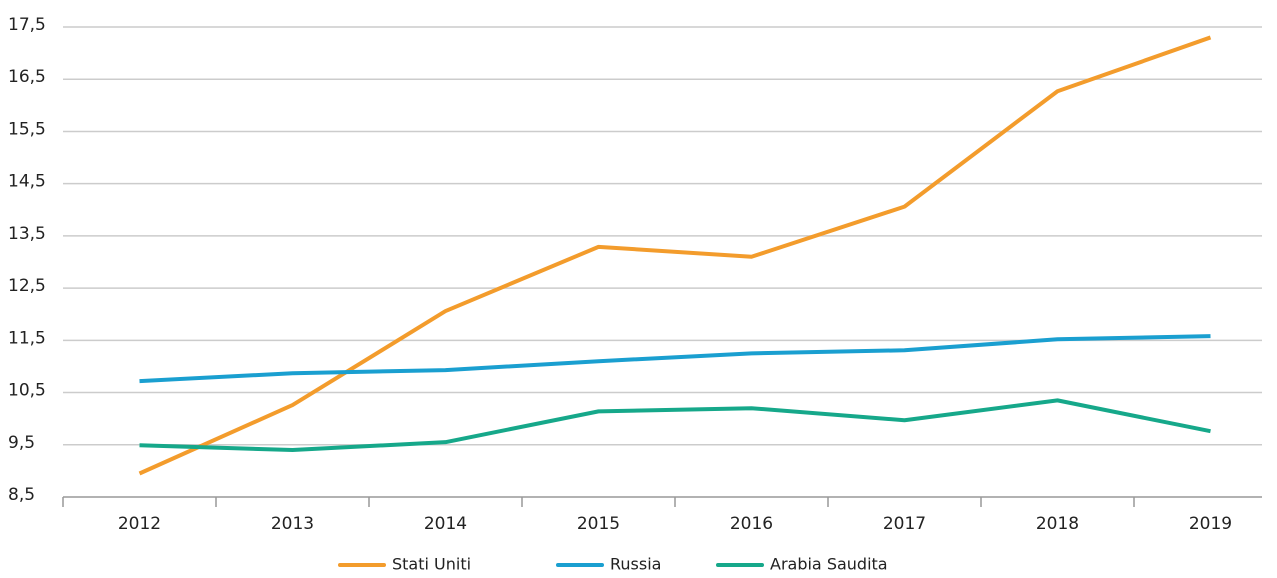 The height and width of the screenshot is (578, 1277). What do you see at coordinates (1210, 524) in the screenshot?
I see `x-tick-label: 2019` at bounding box center [1210, 524].